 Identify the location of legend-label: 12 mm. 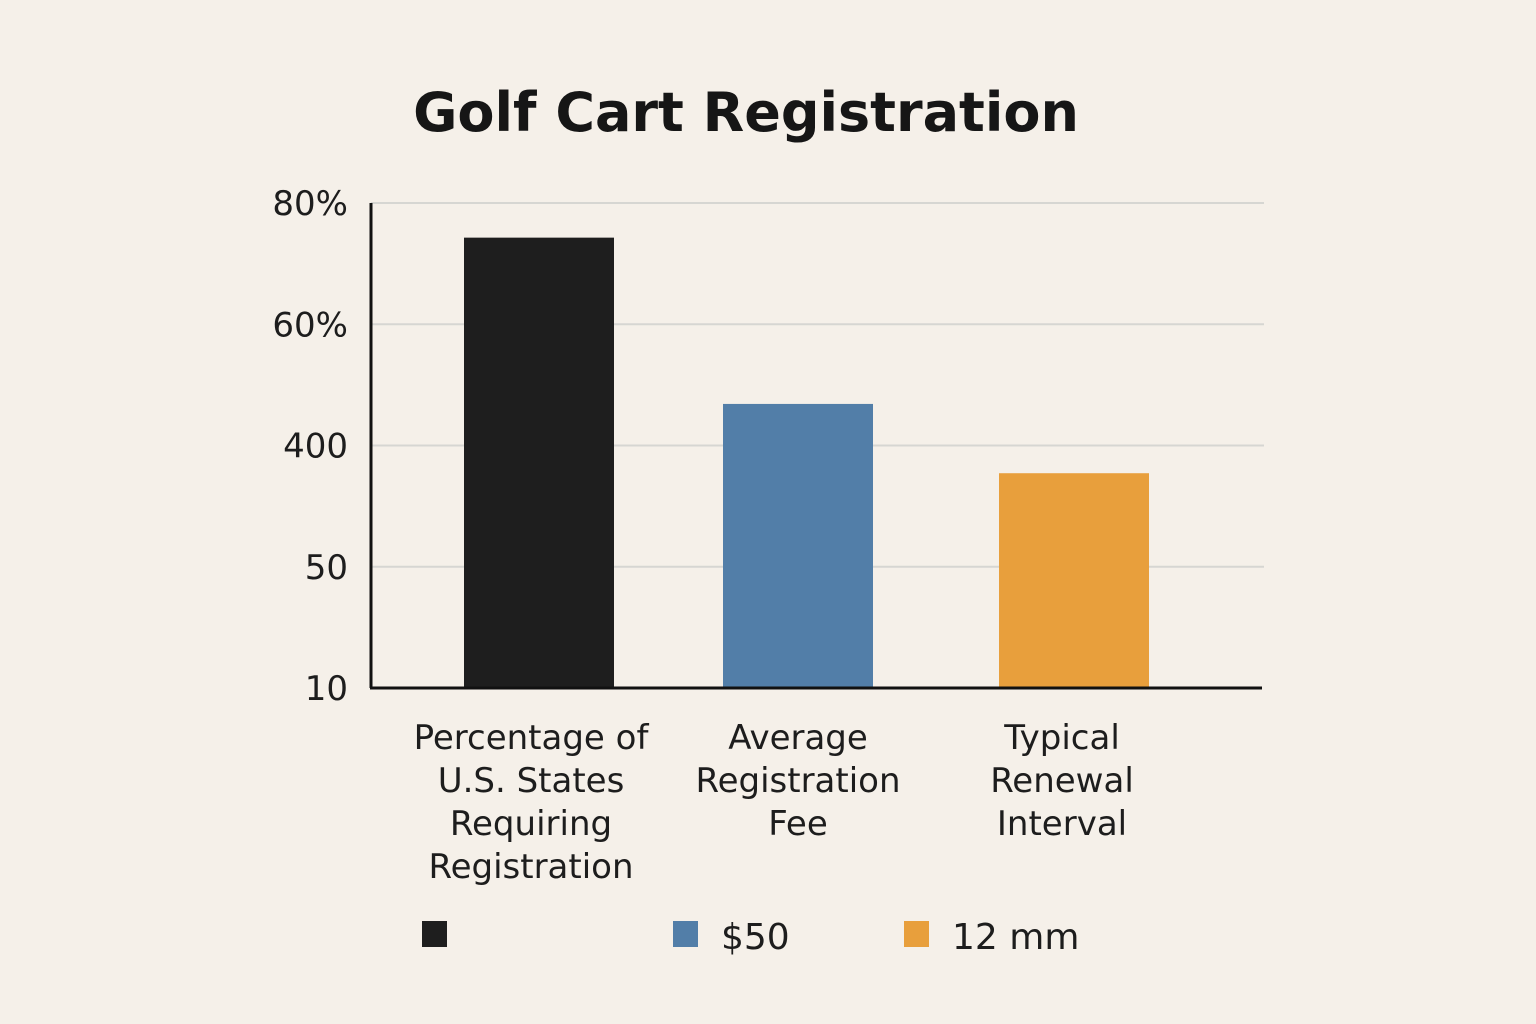
(1015, 937).